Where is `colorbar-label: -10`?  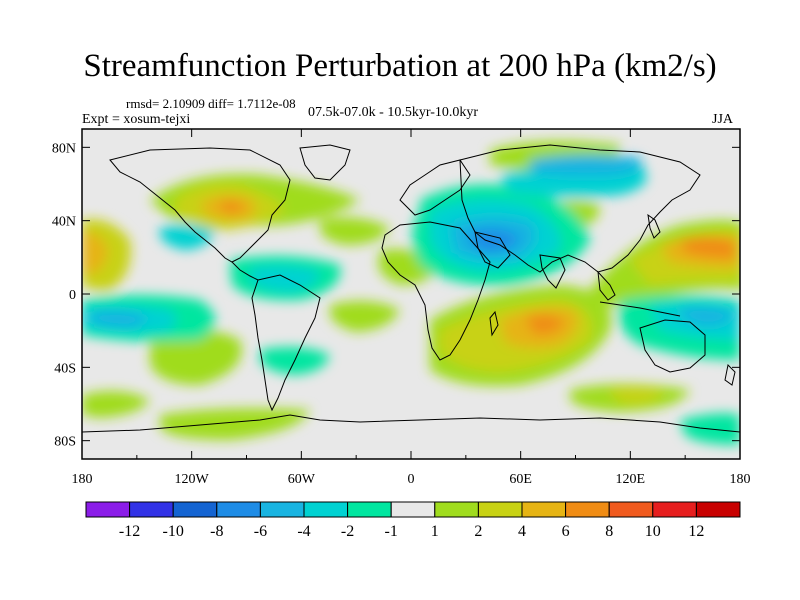
colorbar-label: -10 is located at coordinates (173, 531).